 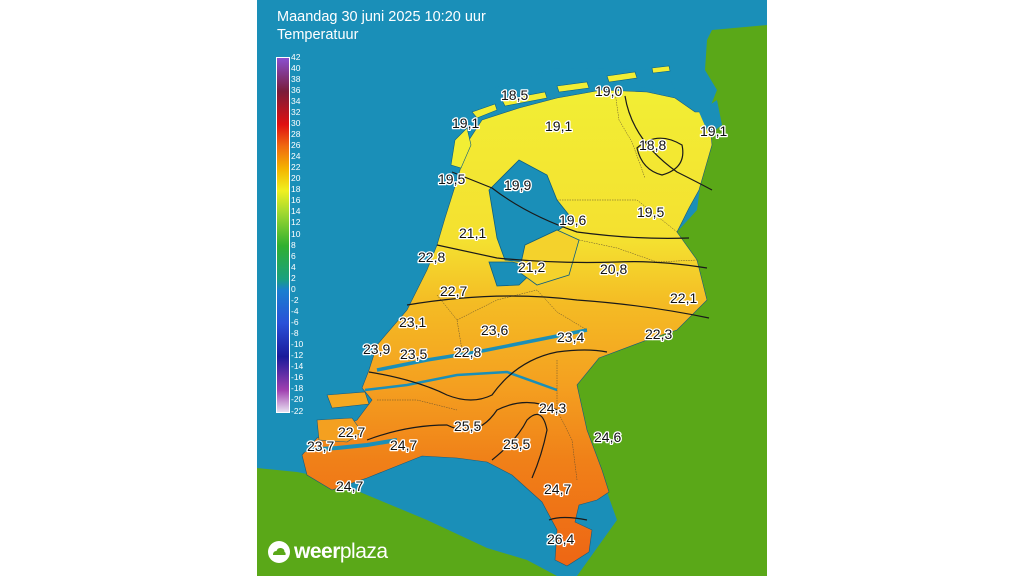 What do you see at coordinates (296, 233) in the screenshot?
I see `legend-tick: 10` at bounding box center [296, 233].